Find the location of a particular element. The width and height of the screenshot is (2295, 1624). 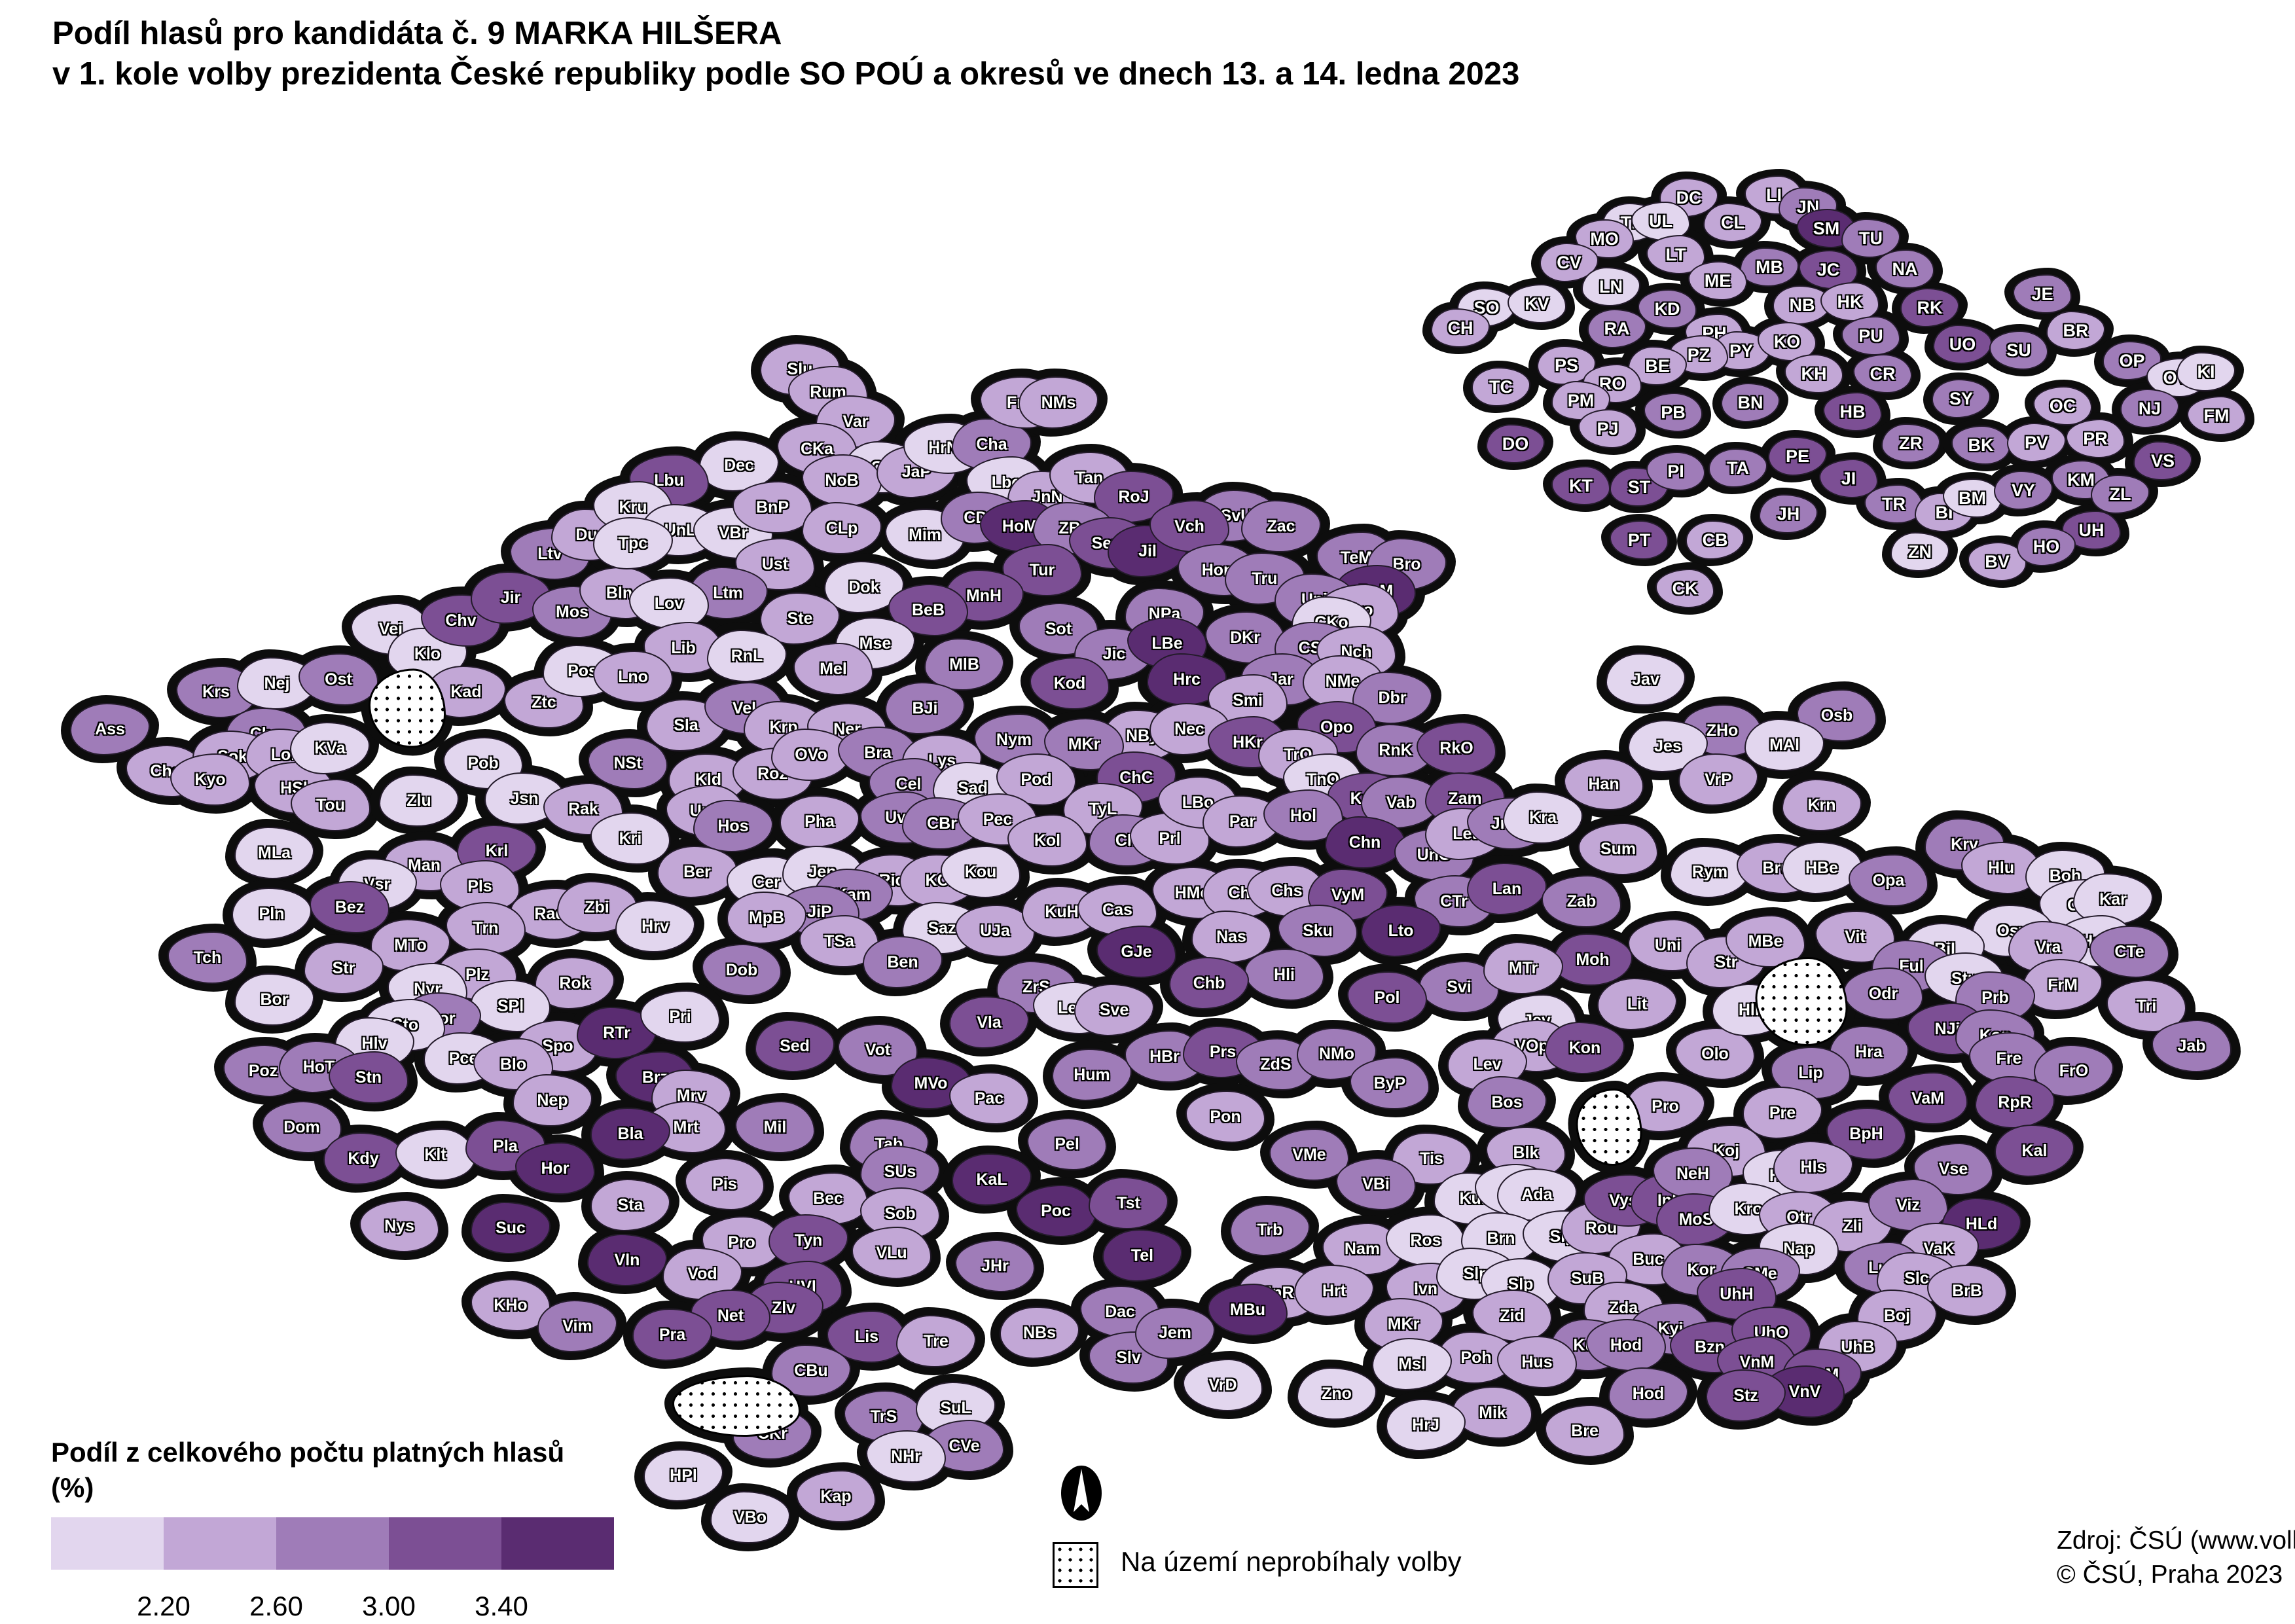

region-BR: BR is located at coordinates (2075, 330).